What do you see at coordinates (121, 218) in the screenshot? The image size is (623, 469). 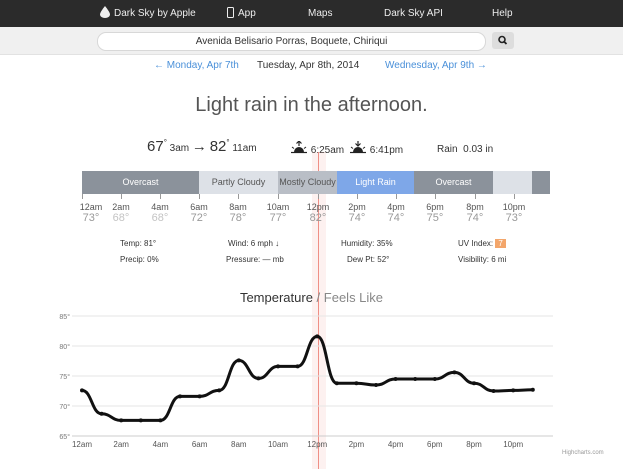 I see `hour-temp: 68°` at bounding box center [121, 218].